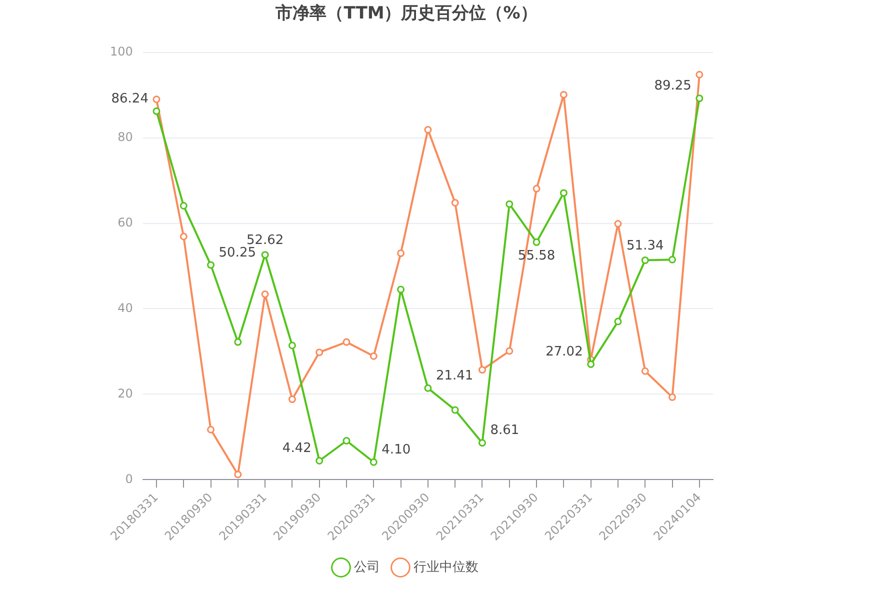 This screenshot has width=893, height=604. I want to click on legend-label: 公司, so click(367, 567).